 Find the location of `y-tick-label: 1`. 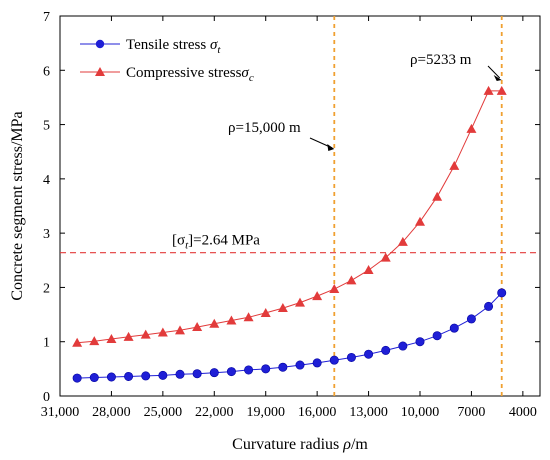

y-tick-label: 1 is located at coordinates (46, 343).